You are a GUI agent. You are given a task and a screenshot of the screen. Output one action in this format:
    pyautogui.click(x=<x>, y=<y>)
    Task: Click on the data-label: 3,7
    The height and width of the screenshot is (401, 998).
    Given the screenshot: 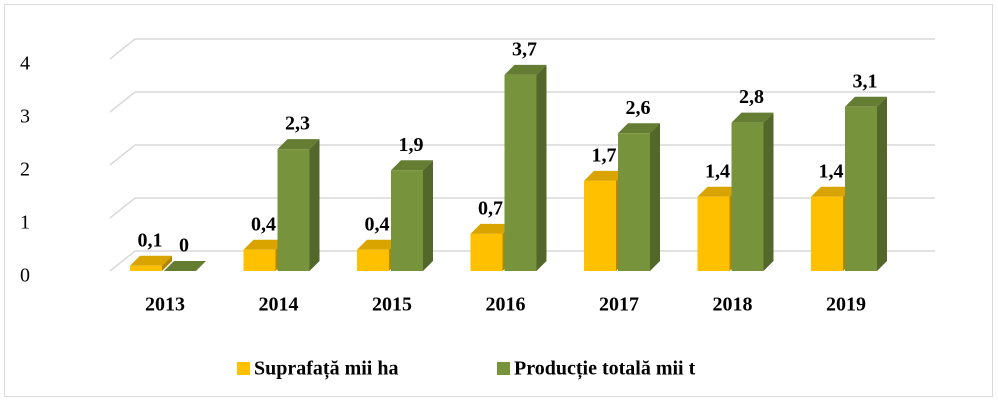 What is the action you would take?
    pyautogui.click(x=524, y=49)
    